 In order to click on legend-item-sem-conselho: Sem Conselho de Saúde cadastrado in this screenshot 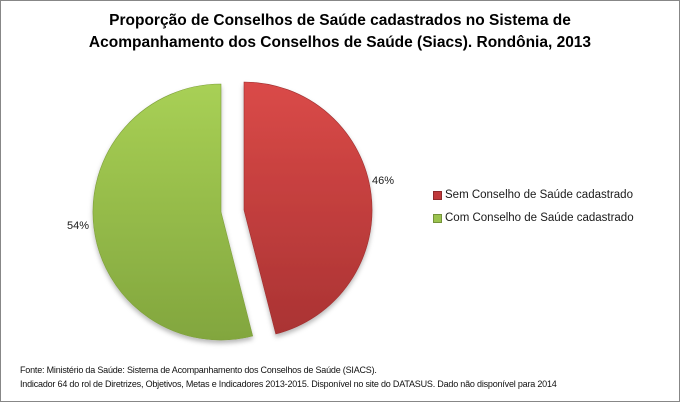, I will do `click(533, 195)`.